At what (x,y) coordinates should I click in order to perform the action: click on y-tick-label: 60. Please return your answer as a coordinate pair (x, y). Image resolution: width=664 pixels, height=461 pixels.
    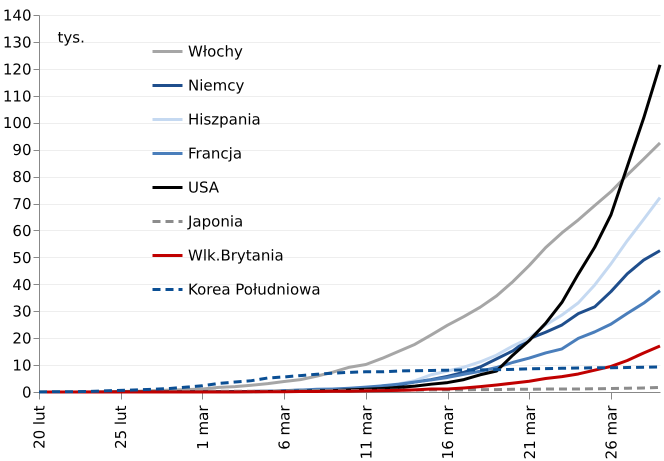
    Looking at the image, I should click on (22, 231).